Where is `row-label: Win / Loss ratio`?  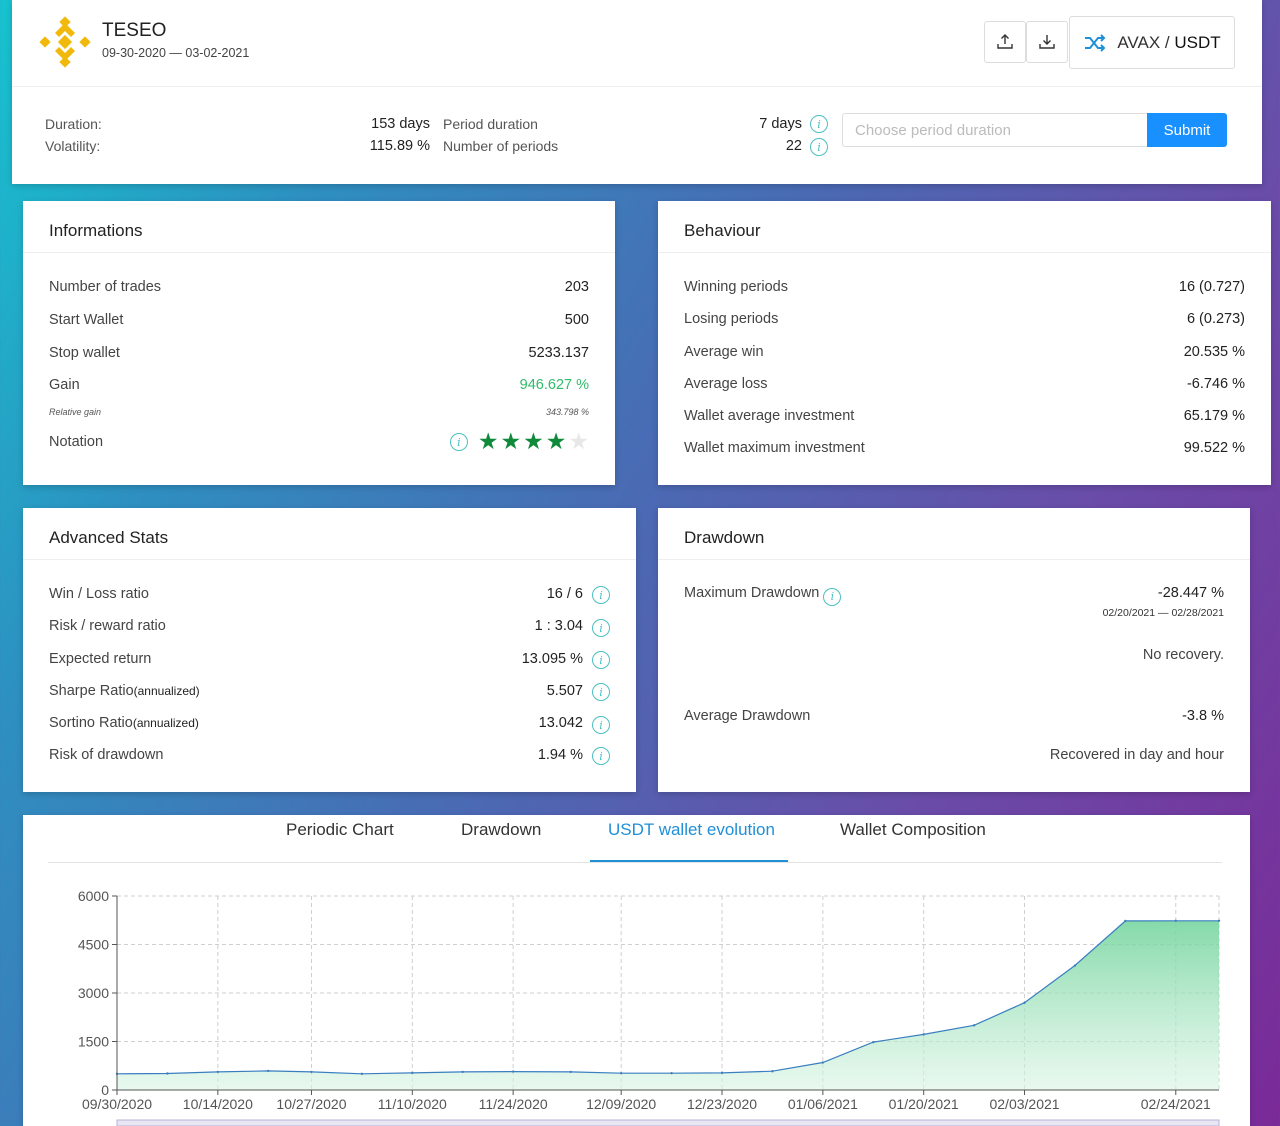
row-label: Win / Loss ratio is located at coordinates (99, 594).